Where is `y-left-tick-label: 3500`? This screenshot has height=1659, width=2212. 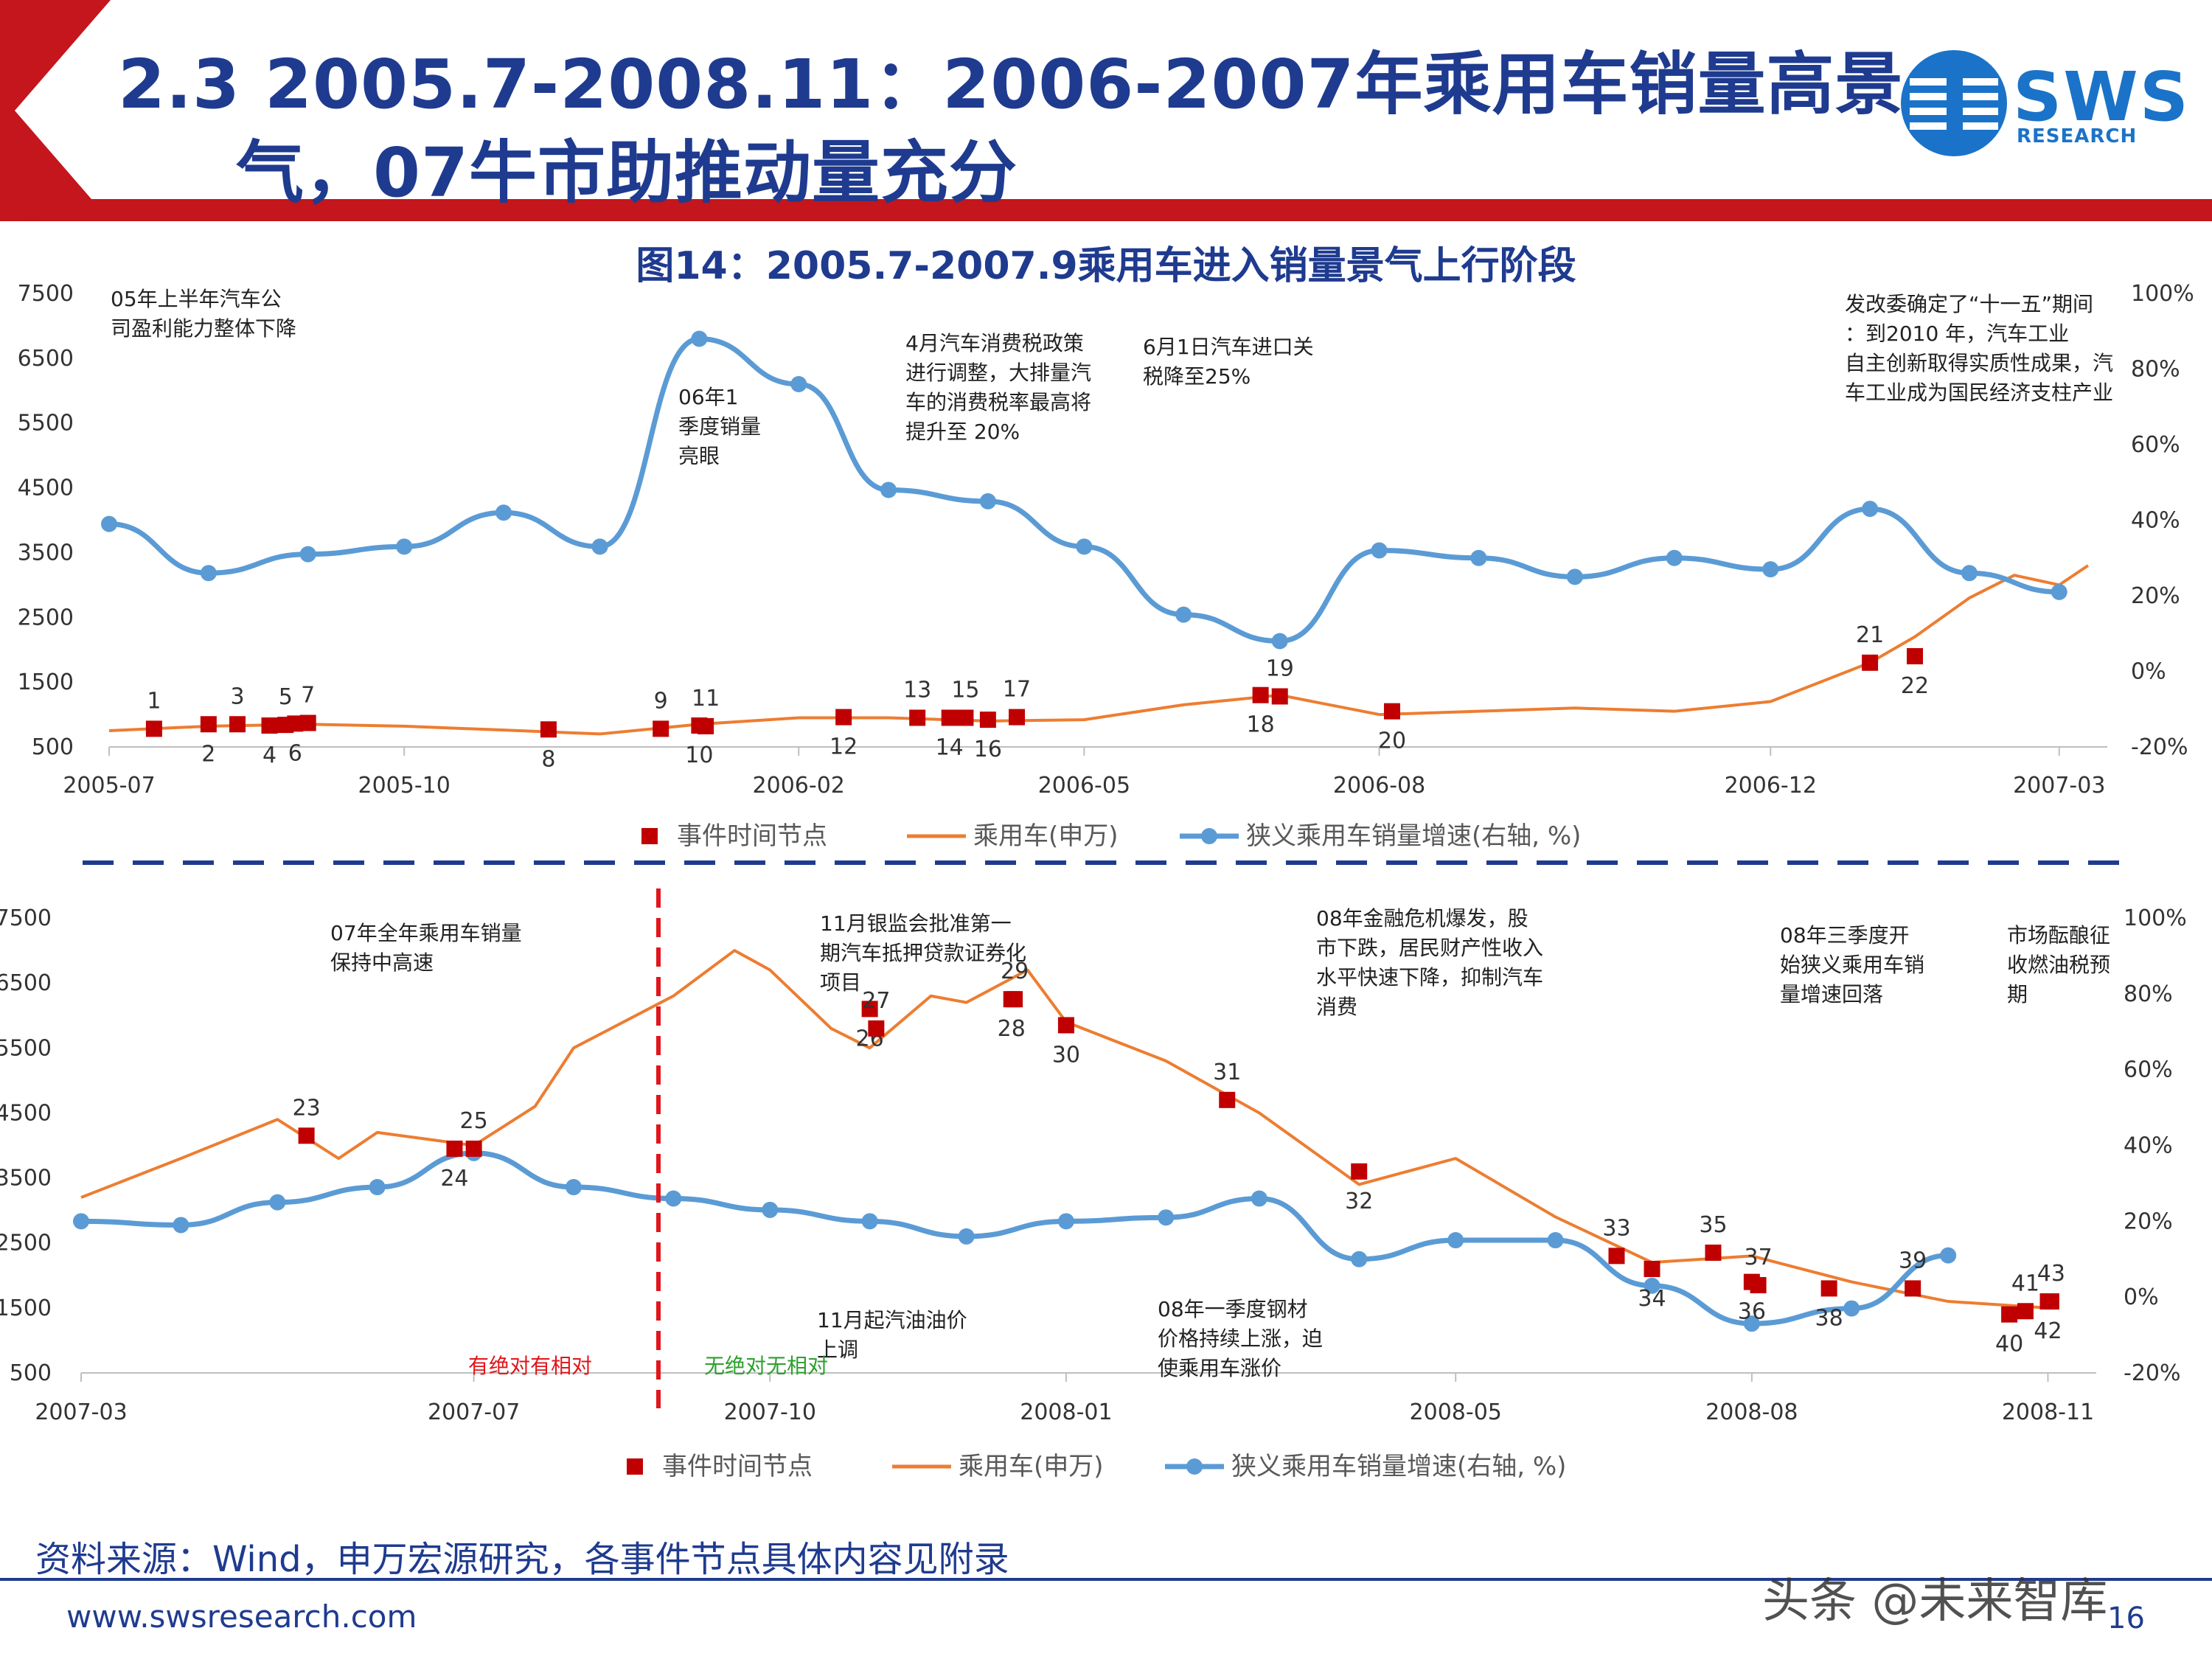
y-left-tick-label: 3500 is located at coordinates (46, 553).